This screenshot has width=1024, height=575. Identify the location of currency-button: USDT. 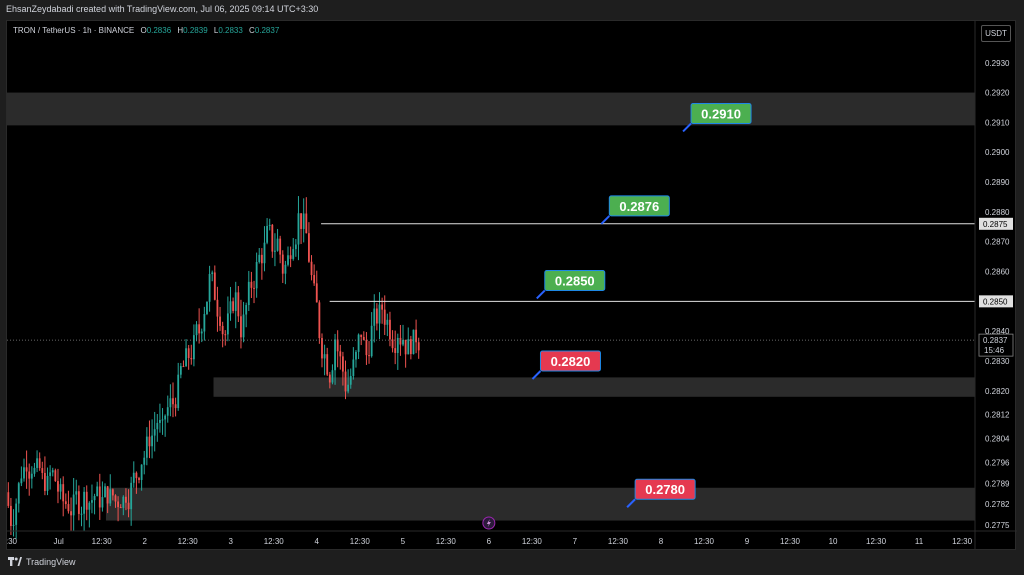
(996, 33).